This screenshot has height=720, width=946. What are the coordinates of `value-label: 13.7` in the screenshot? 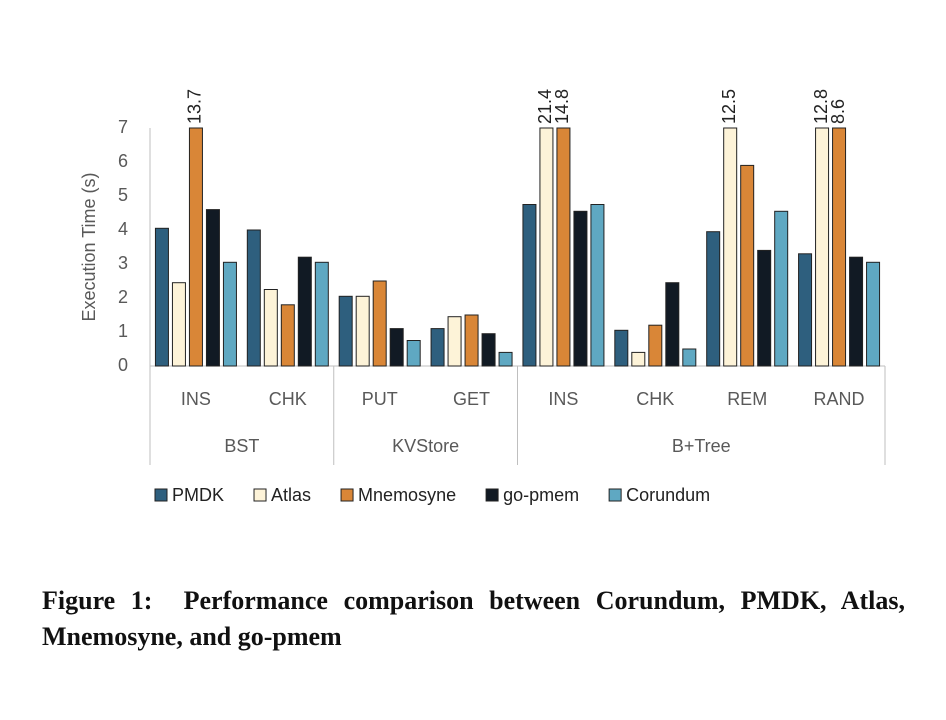 It's located at (195, 106).